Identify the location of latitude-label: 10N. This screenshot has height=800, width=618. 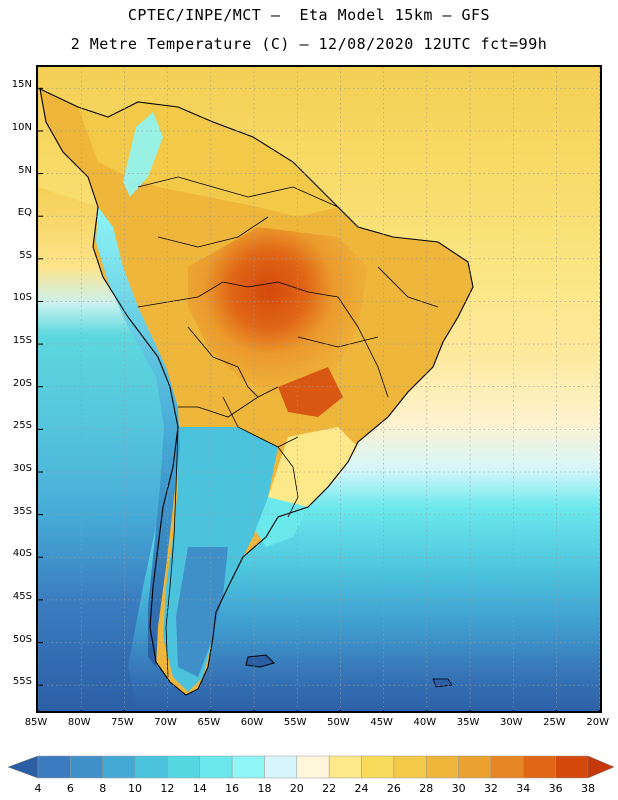
(21, 127).